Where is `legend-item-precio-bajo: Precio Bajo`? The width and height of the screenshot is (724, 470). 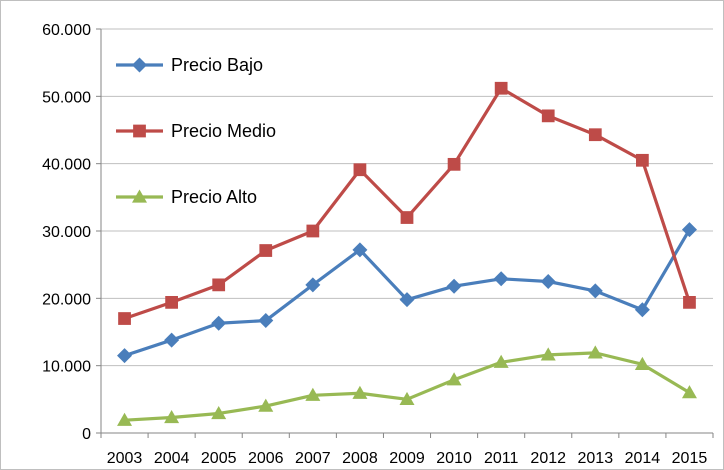
legend-item-precio-bajo: Precio Bajo is located at coordinates (189, 65).